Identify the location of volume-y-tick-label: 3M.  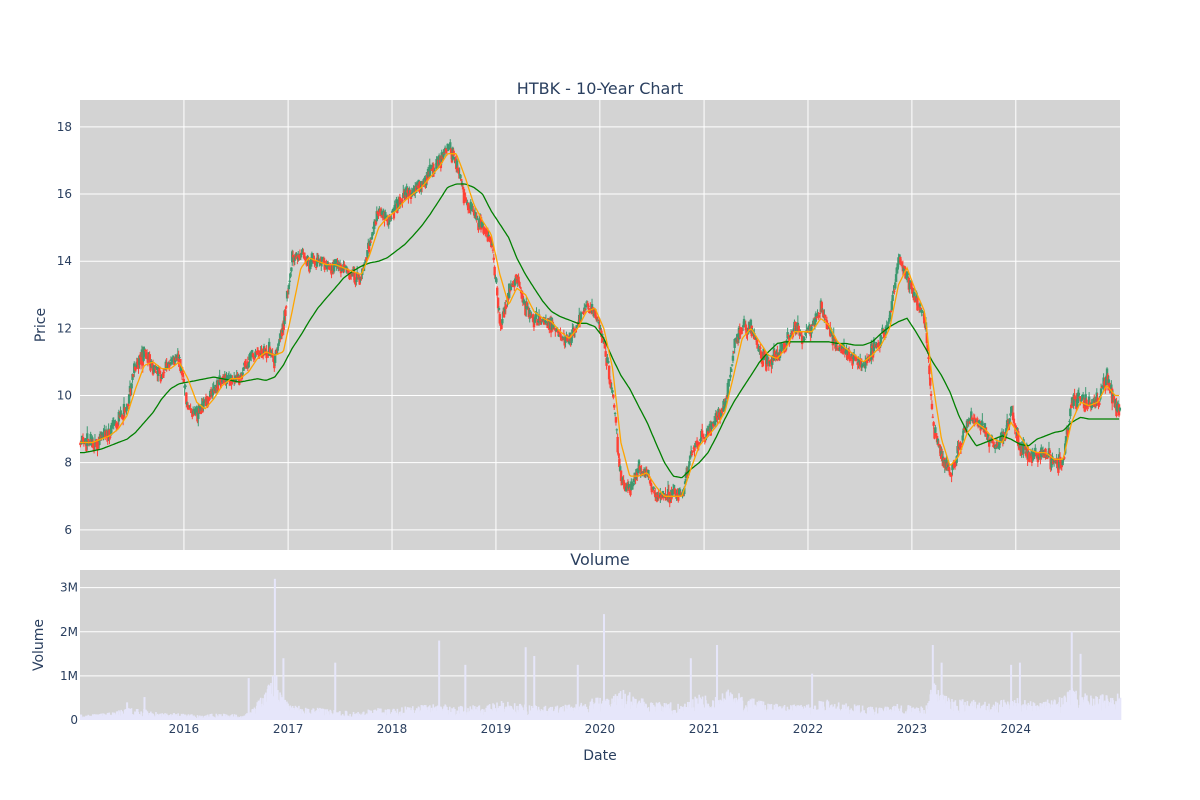
(69, 588).